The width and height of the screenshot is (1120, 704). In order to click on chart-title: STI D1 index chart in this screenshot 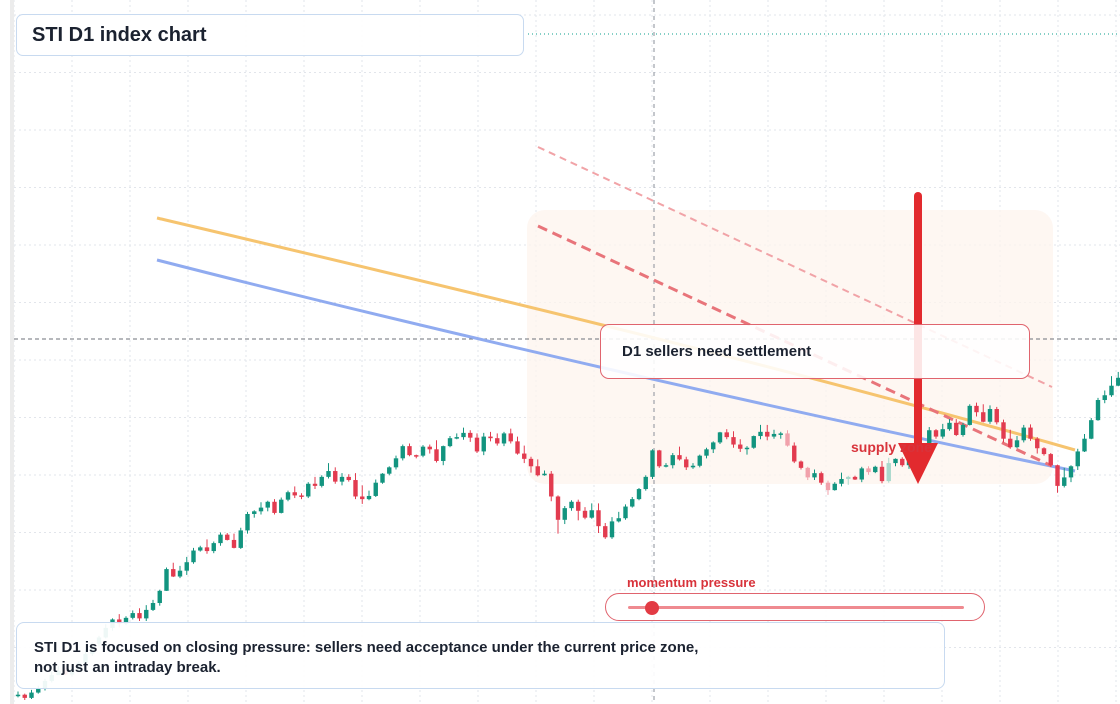, I will do `click(119, 34)`.